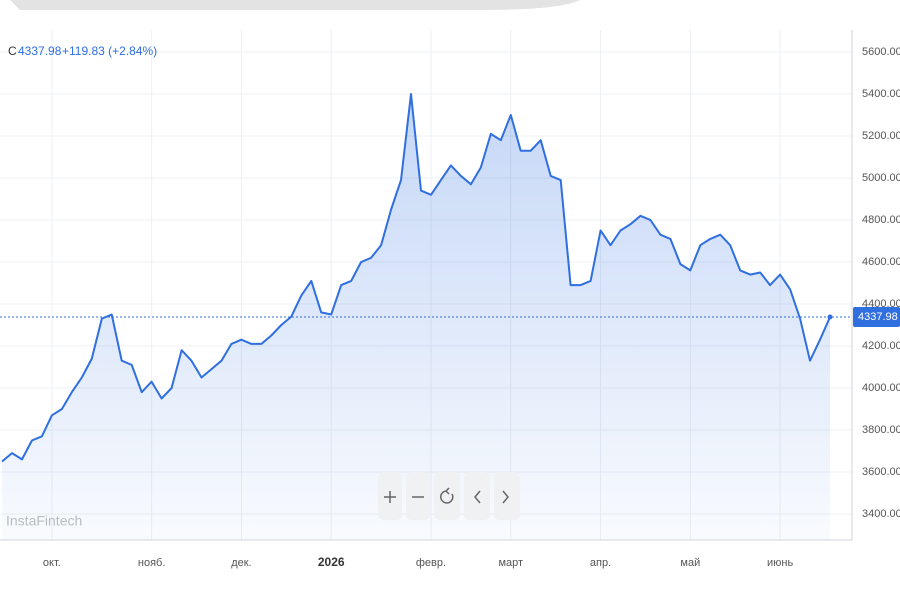 The height and width of the screenshot is (600, 900). I want to click on watermark: InstaFintech, so click(44, 521).